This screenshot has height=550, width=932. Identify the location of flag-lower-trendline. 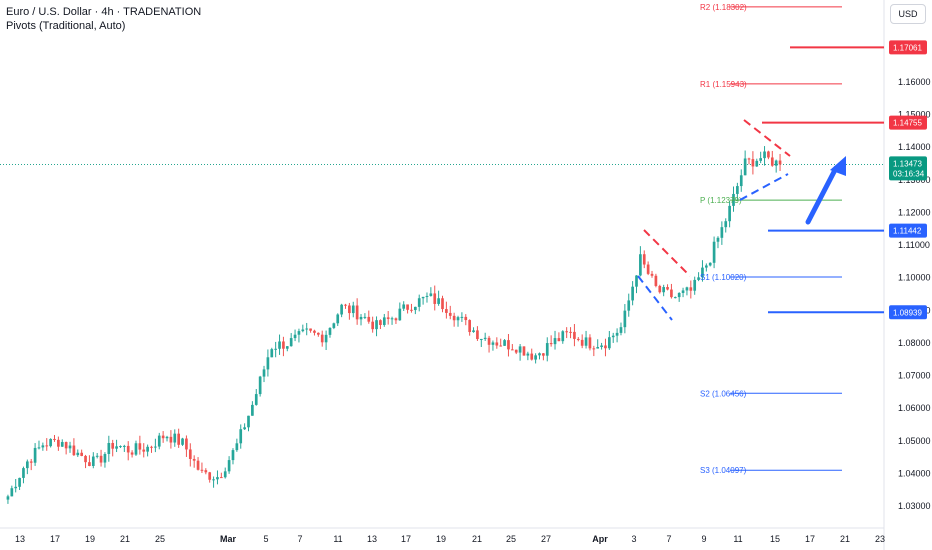
(655, 298).